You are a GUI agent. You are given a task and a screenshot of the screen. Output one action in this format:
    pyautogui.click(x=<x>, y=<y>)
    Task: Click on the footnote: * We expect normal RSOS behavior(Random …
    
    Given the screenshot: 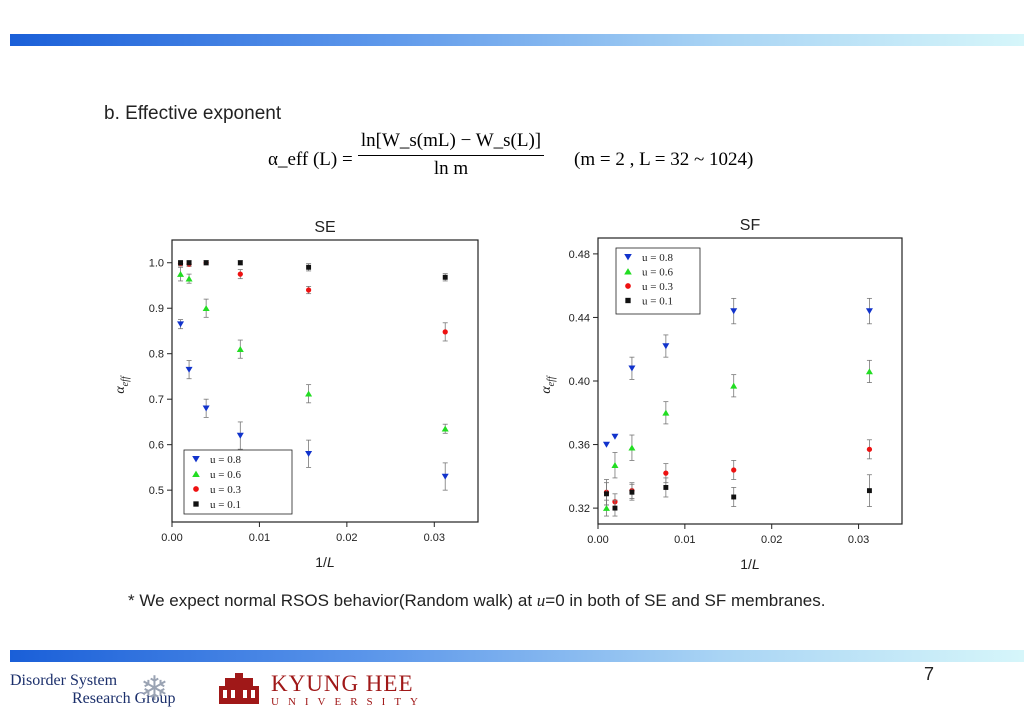 What is the action you would take?
    pyautogui.click(x=476, y=601)
    